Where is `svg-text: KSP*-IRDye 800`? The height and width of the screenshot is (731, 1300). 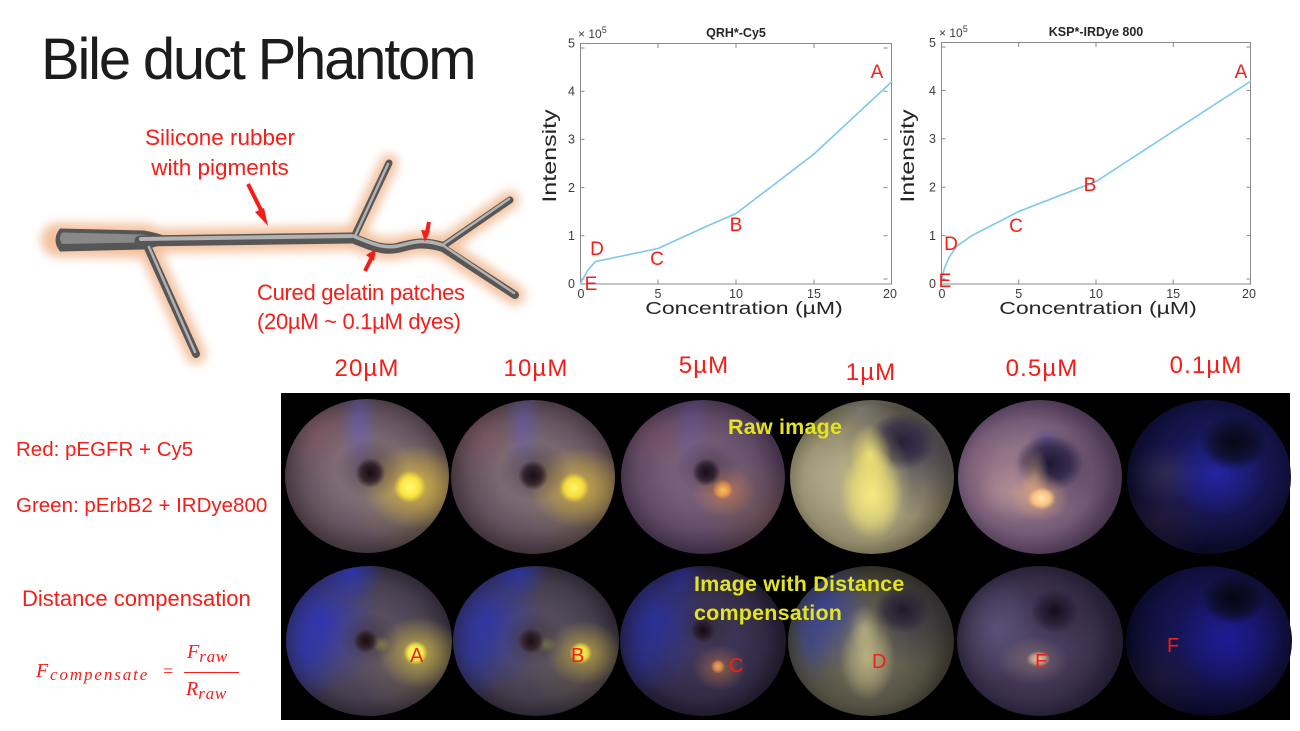
svg-text: KSP*-IRDye 800 is located at coordinates (1096, 32).